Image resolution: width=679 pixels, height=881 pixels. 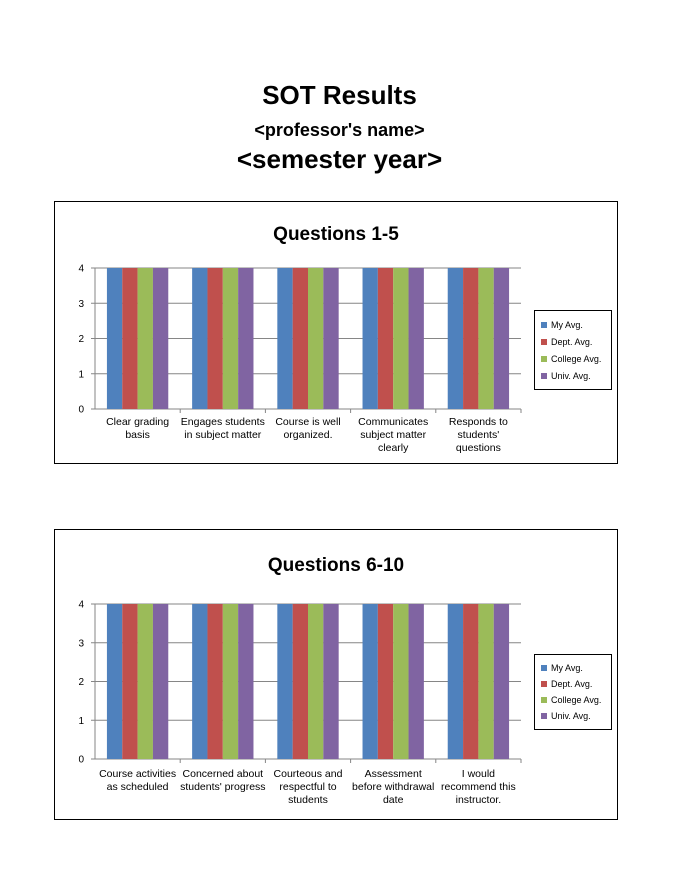 What do you see at coordinates (308, 787) in the screenshot?
I see `x-tick-label: Courteous and respectful to students` at bounding box center [308, 787].